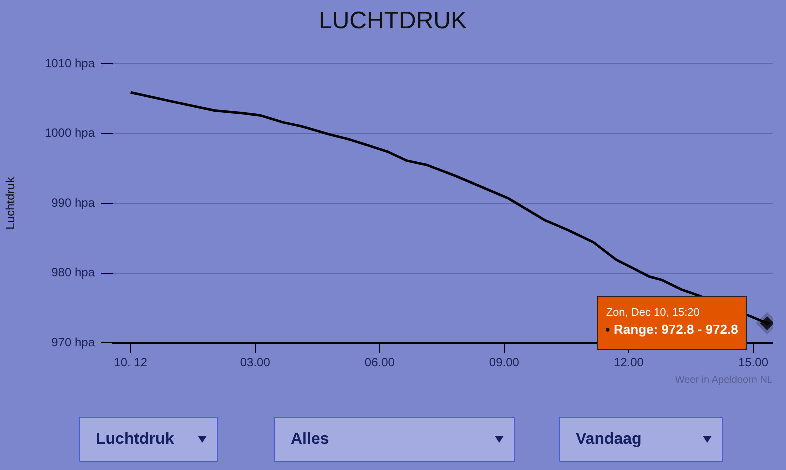 Image resolution: width=786 pixels, height=470 pixels. Describe the element at coordinates (74, 273) in the screenshot. I see `y-tick-label: 980 hpa` at that location.